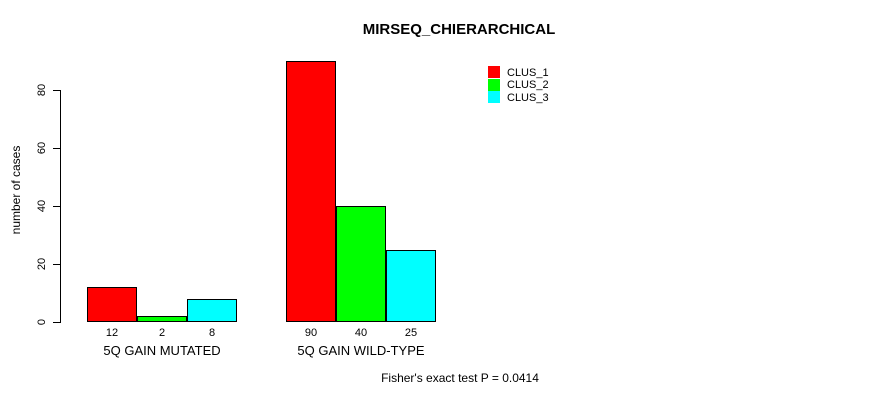  What do you see at coordinates (42, 264) in the screenshot?
I see `y-tick-label: 20` at bounding box center [42, 264].